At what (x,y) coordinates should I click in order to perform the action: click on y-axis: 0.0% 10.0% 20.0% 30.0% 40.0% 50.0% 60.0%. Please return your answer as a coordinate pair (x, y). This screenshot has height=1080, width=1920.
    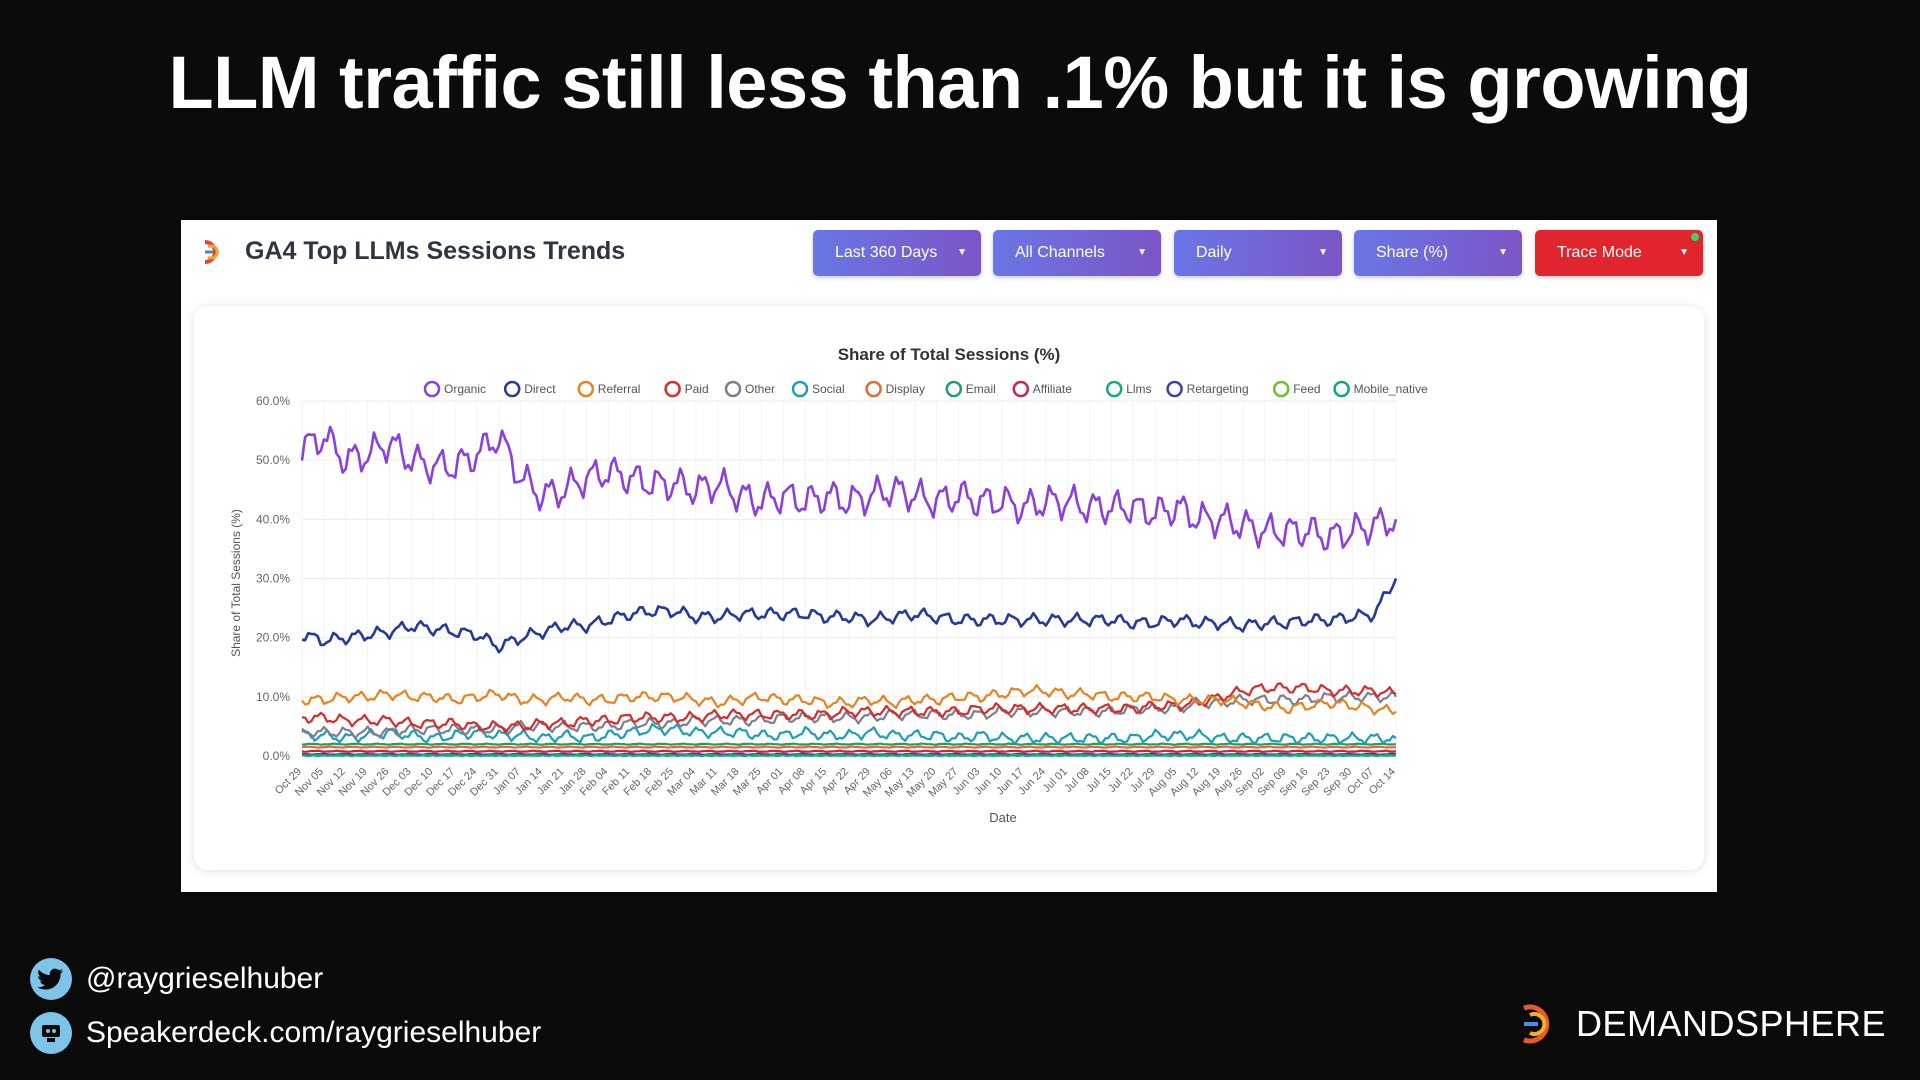
    Looking at the image, I should click on (273, 578).